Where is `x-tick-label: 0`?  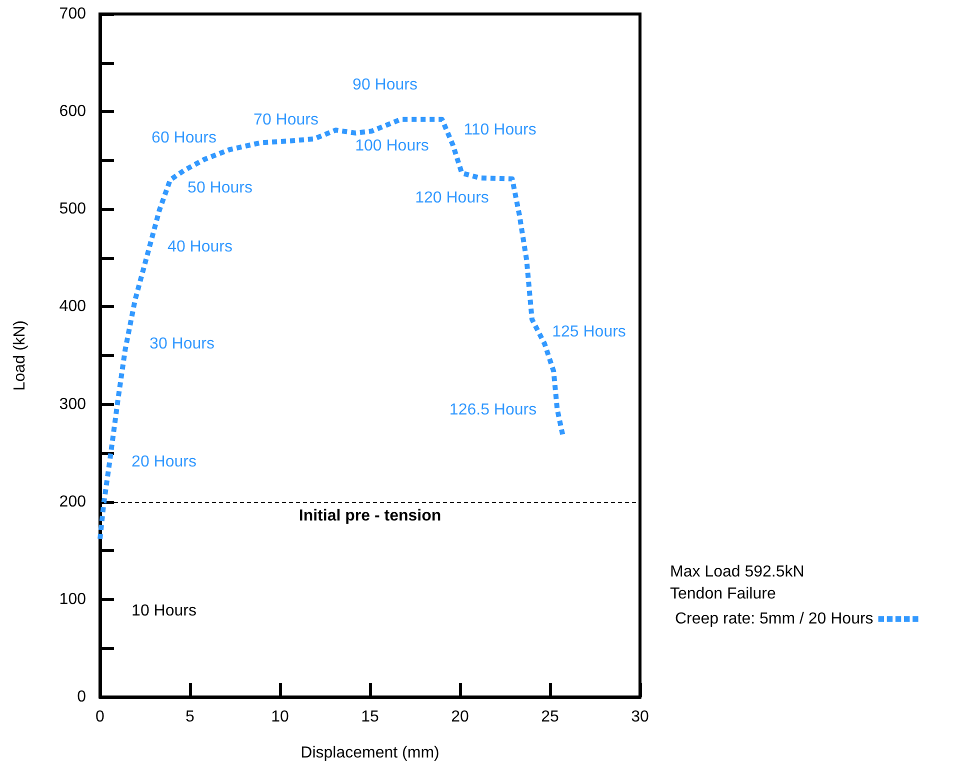 x-tick-label: 0 is located at coordinates (100, 717).